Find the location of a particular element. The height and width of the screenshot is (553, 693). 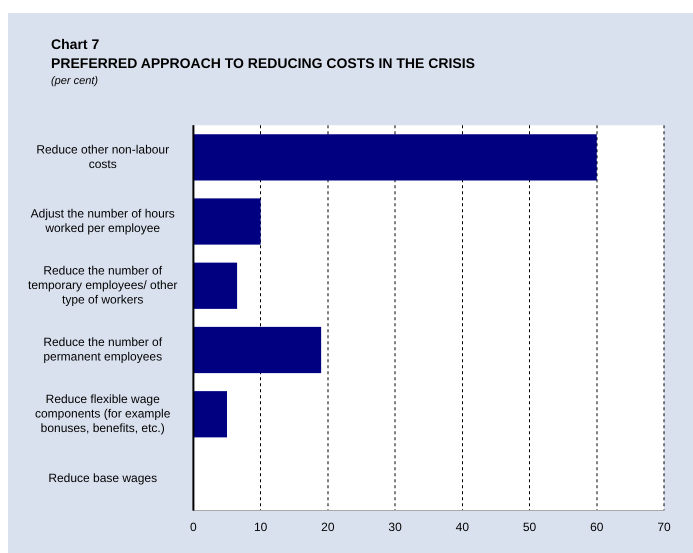

y-tick-label: Reduce base wages is located at coordinates (103, 477).